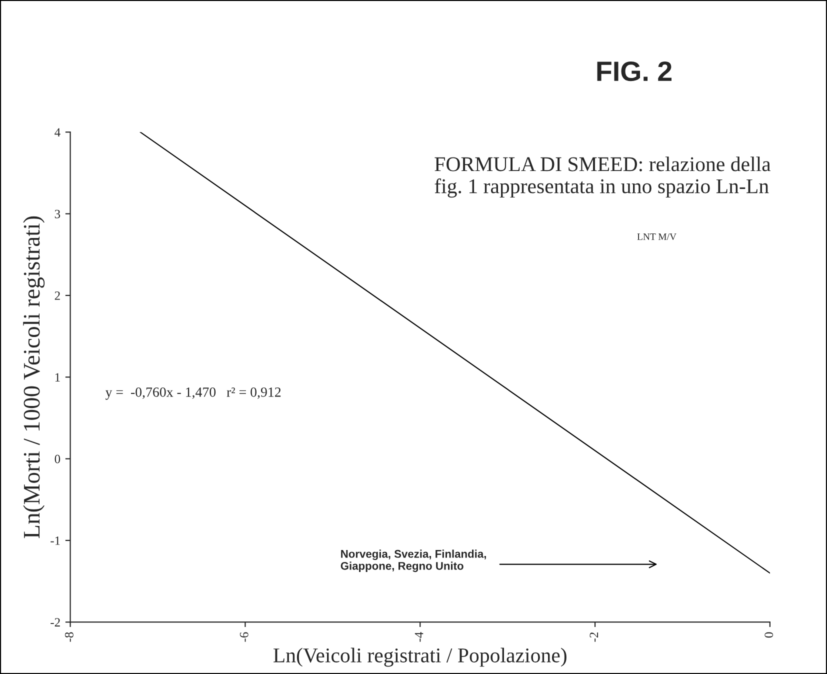 This screenshot has height=674, width=827. I want to click on y-tick-label: -1, so click(55, 540).